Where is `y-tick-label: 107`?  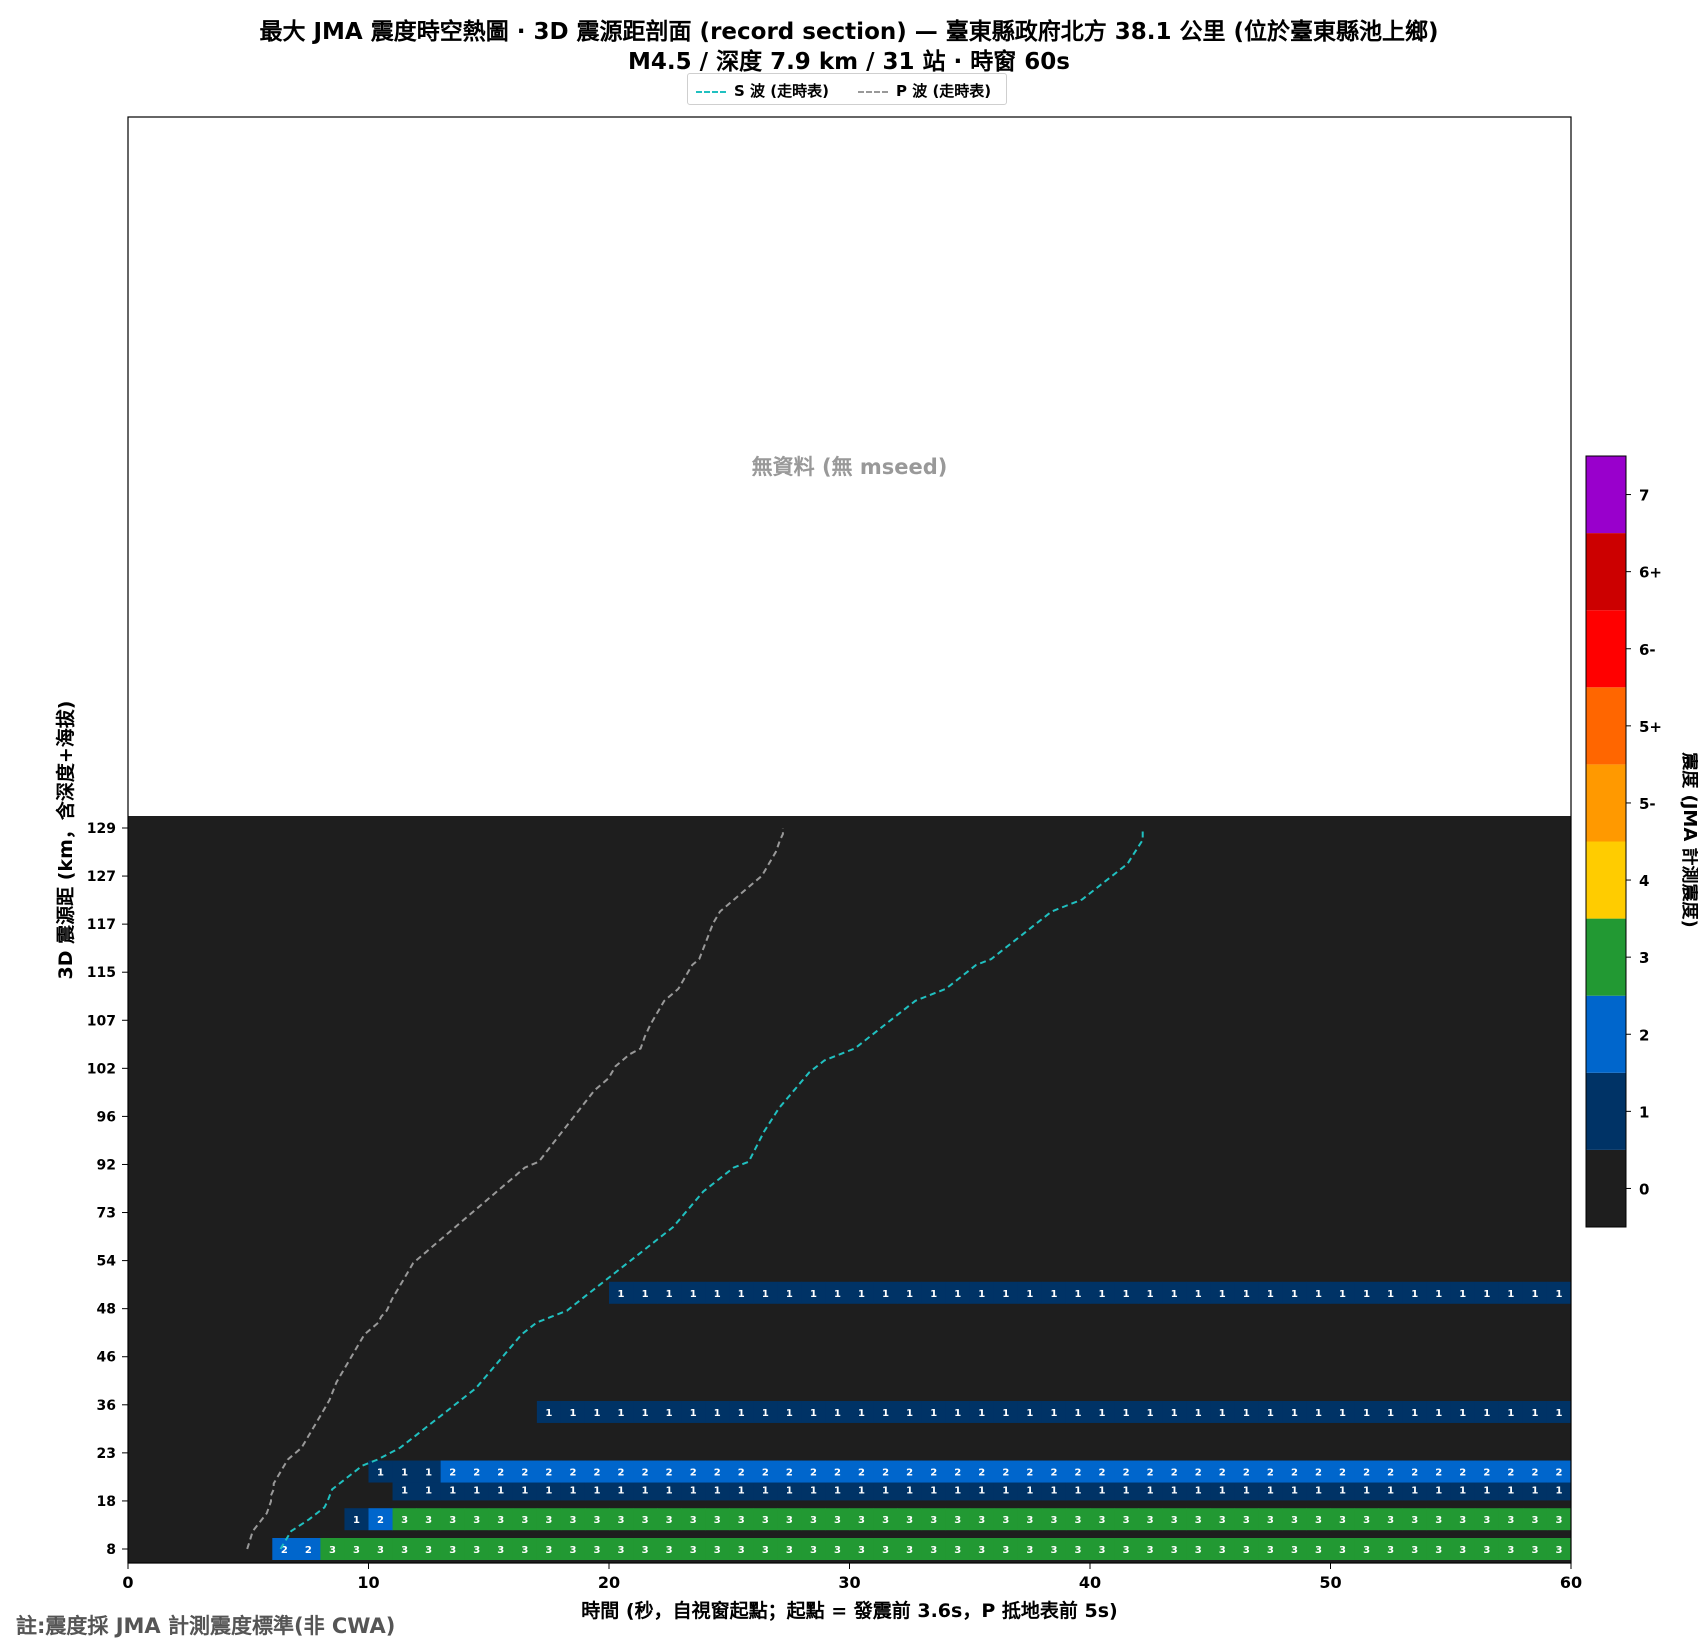 y-tick-label: 107 is located at coordinates (101, 1021).